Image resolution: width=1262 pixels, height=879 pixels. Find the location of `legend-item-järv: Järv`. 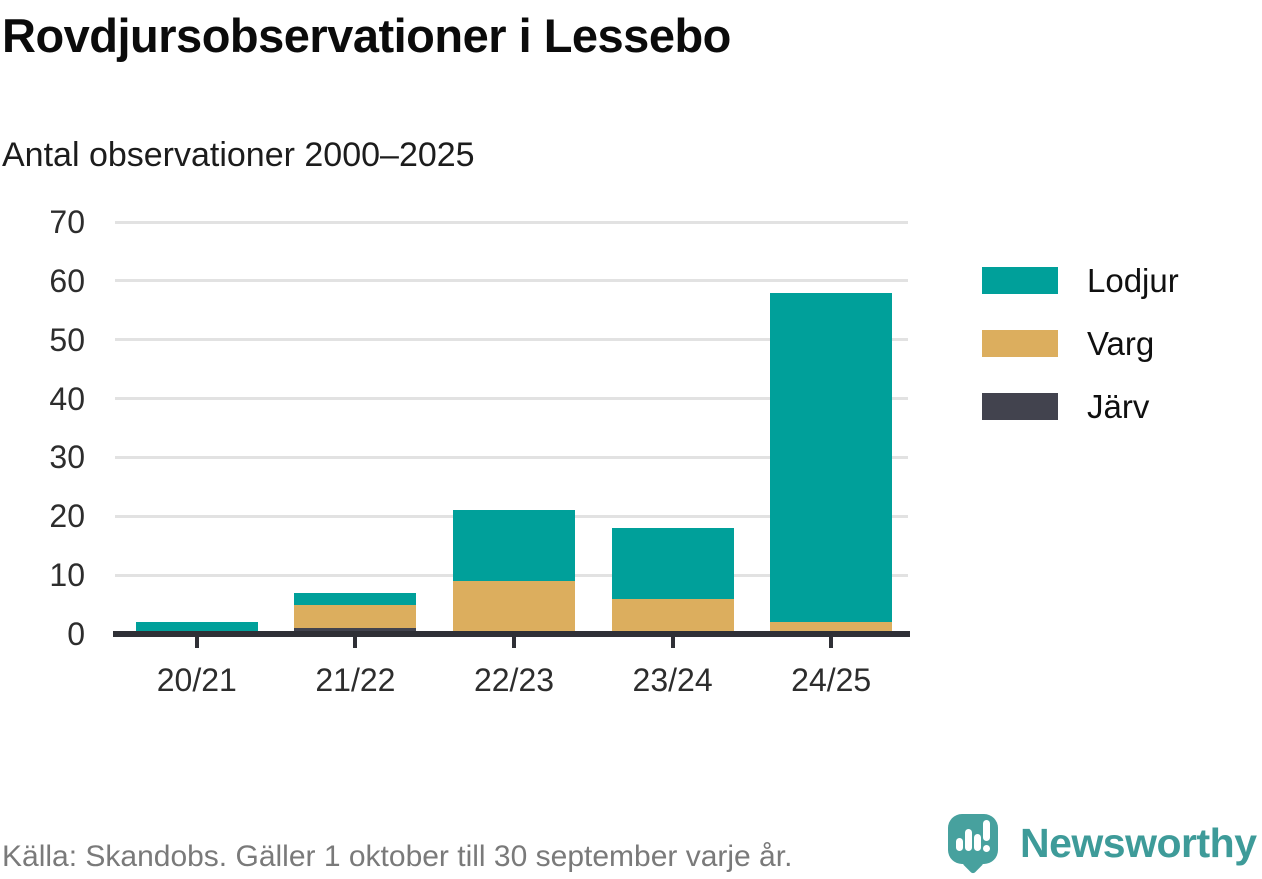

legend-item-järv: Järv is located at coordinates (1080, 406).